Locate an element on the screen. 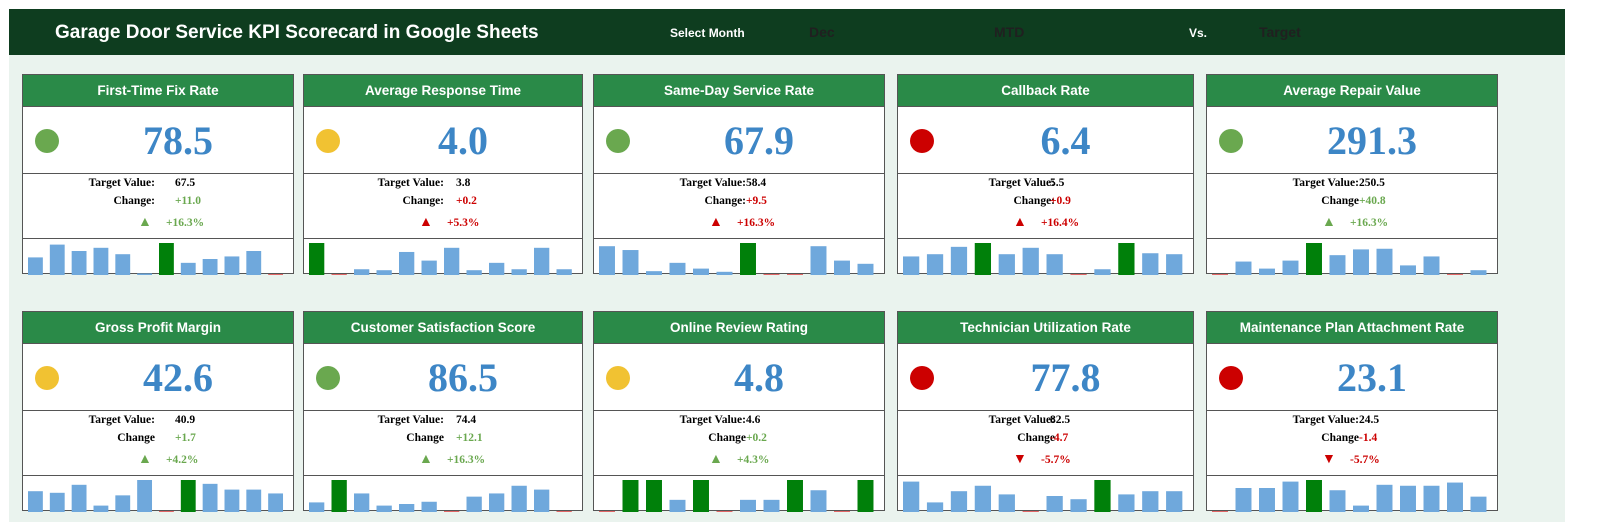  kpi-main: 4.0 is located at coordinates (443, 140).